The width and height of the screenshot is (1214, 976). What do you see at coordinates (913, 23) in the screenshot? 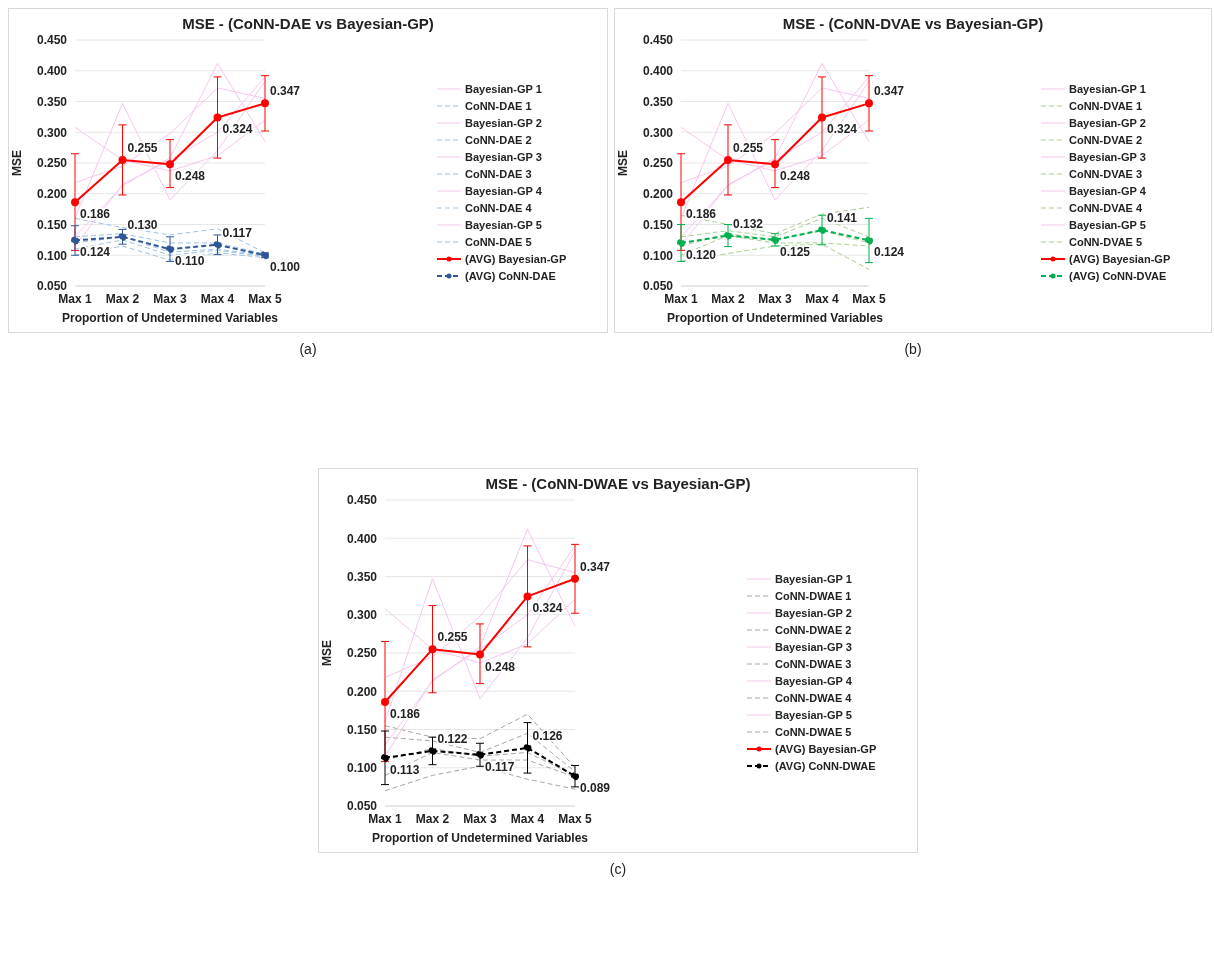
I see `text: MSE - (CoNN-DVAE vs Bayesian-GP)` at bounding box center [913, 23].